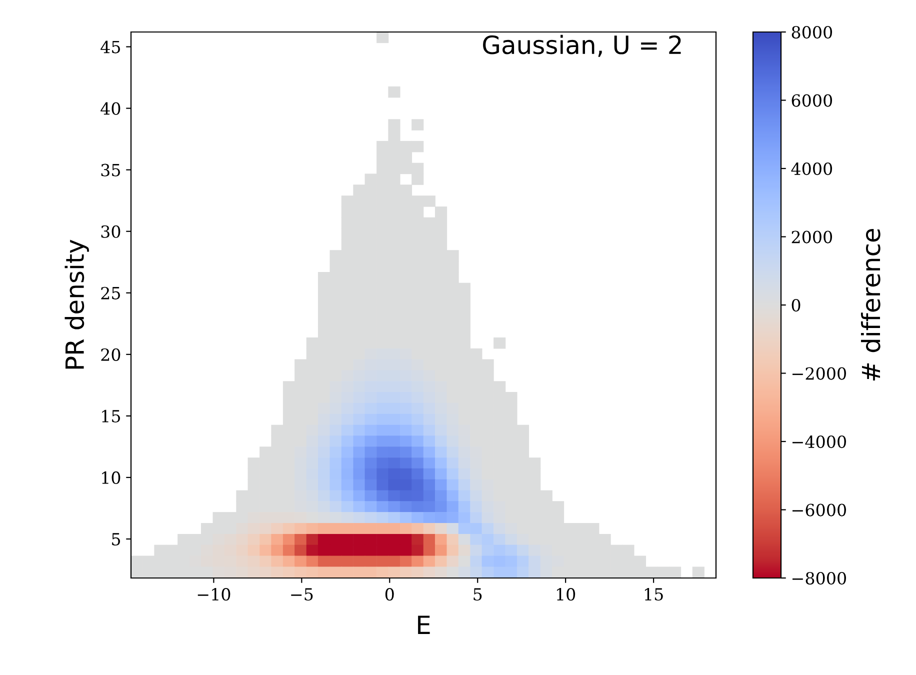 The image size is (916, 675). What do you see at coordinates (214, 594) in the screenshot?
I see `x-tick-label: −10` at bounding box center [214, 594].